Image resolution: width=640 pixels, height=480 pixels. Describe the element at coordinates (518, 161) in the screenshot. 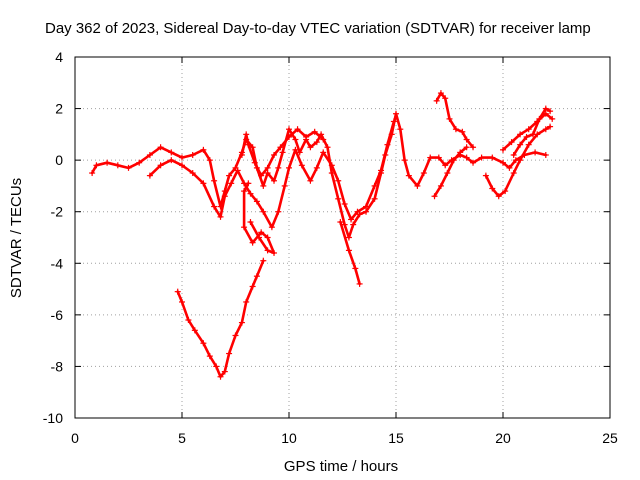

I see `series-branch-19h` at that location.